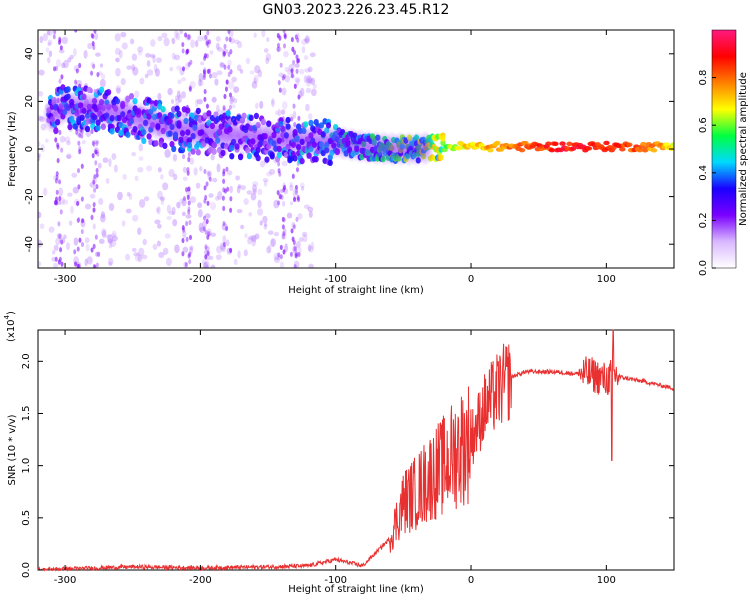 The width and height of the screenshot is (750, 600). I want to click on snr-y-tick-label: 0.0, so click(26, 570).